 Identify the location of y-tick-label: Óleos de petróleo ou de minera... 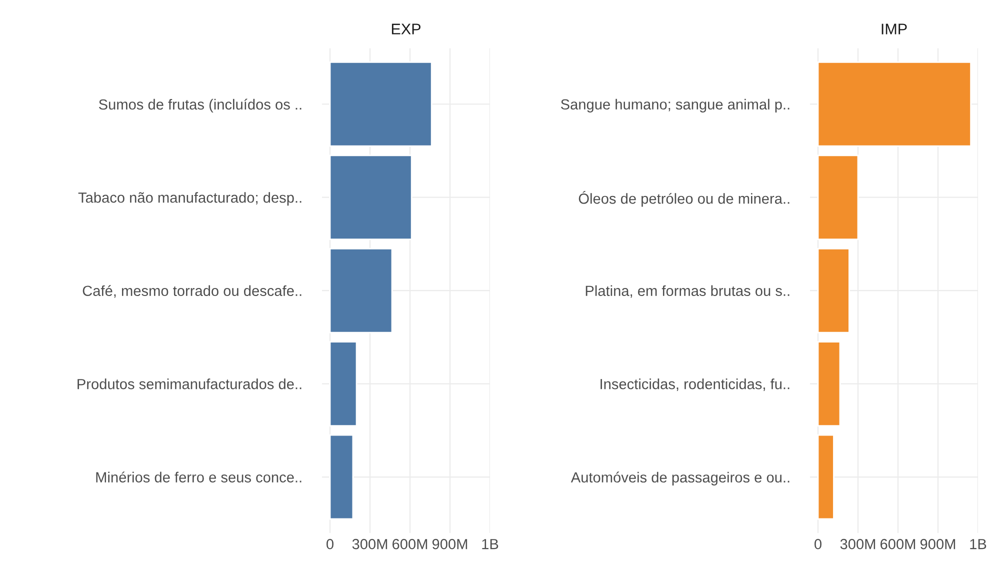
(684, 199).